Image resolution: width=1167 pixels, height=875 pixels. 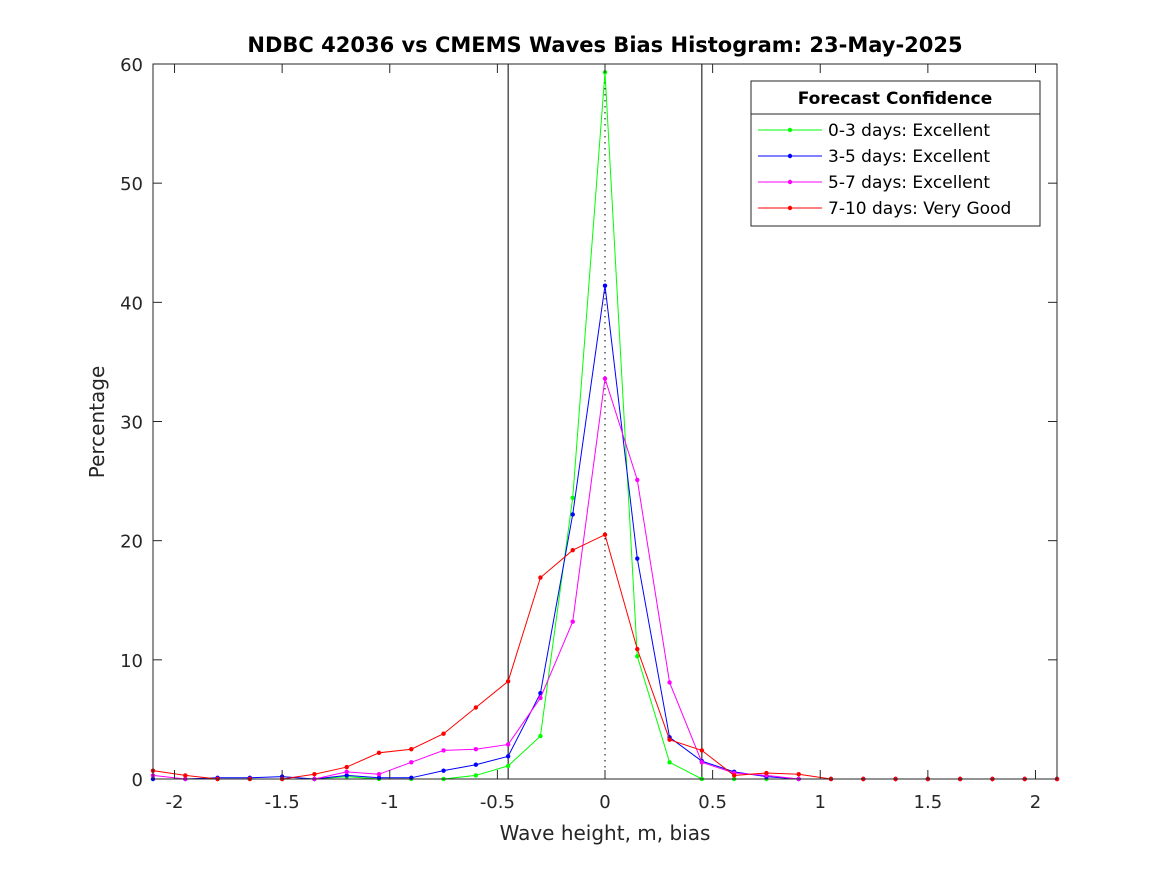 What do you see at coordinates (712, 802) in the screenshot?
I see `x-tick-label: 0.5` at bounding box center [712, 802].